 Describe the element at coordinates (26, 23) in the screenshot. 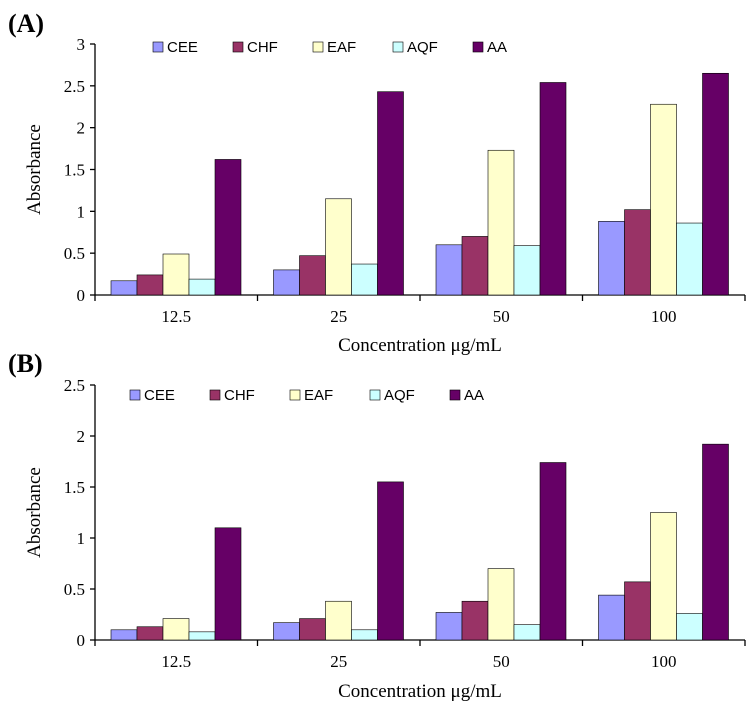

I see `panel-label: (A)` at that location.